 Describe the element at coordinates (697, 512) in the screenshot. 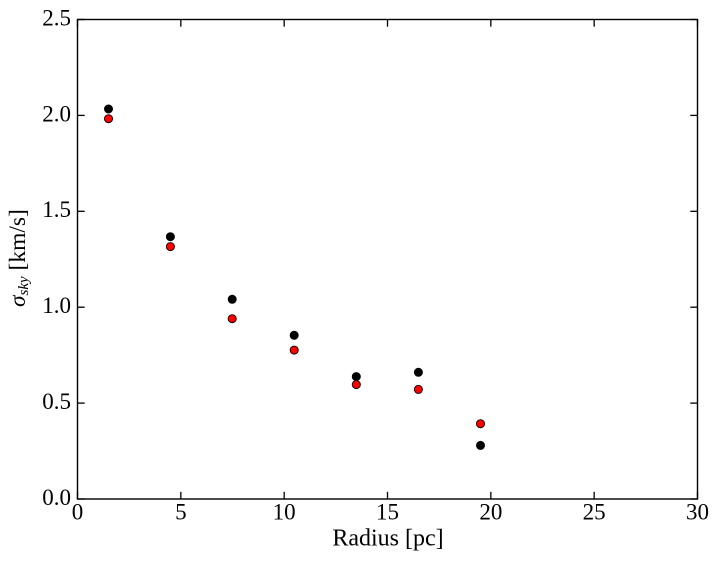

I see `svg-text: 30` at that location.